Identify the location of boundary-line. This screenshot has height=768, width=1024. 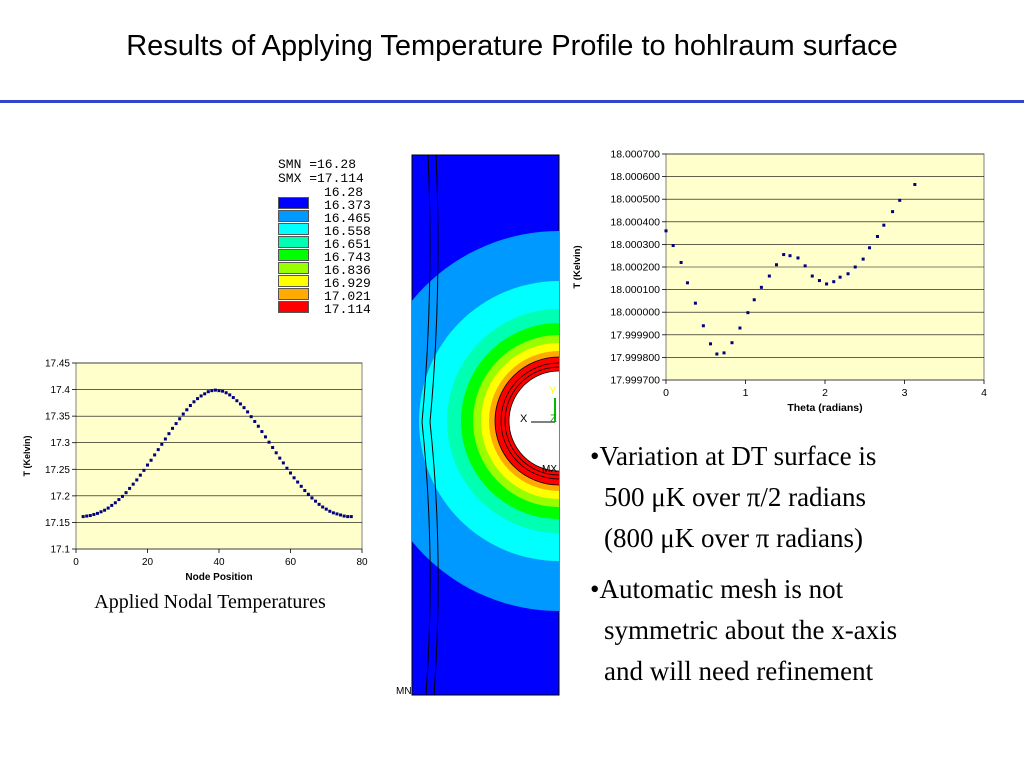
(434, 425).